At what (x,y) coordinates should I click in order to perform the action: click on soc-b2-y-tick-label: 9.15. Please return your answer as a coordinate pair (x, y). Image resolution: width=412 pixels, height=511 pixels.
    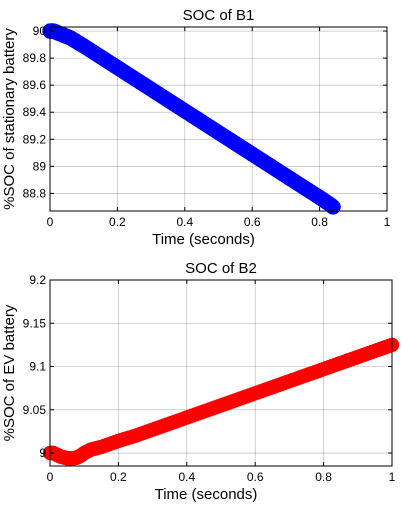
    Looking at the image, I should click on (35, 323).